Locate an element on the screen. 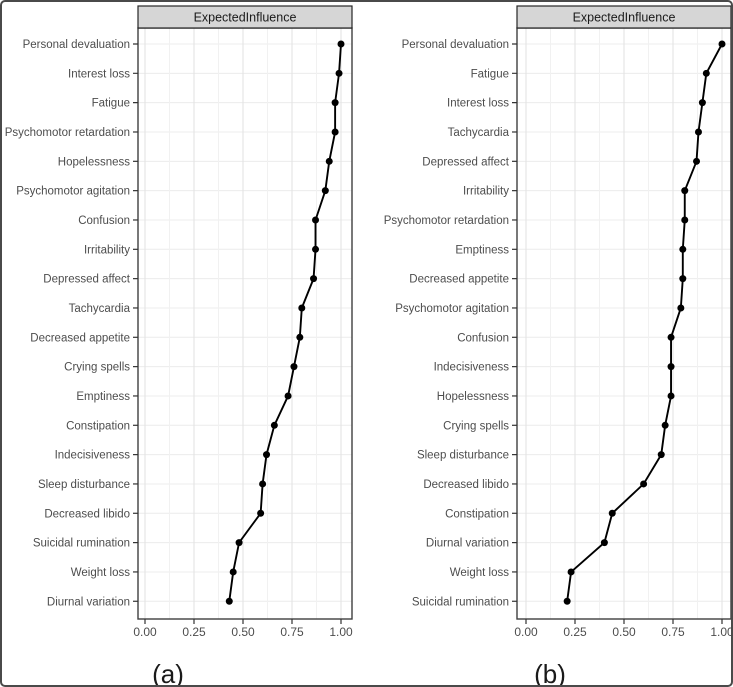 The height and width of the screenshot is (687, 733). strip-title: ExpectedInfluence is located at coordinates (245, 18).